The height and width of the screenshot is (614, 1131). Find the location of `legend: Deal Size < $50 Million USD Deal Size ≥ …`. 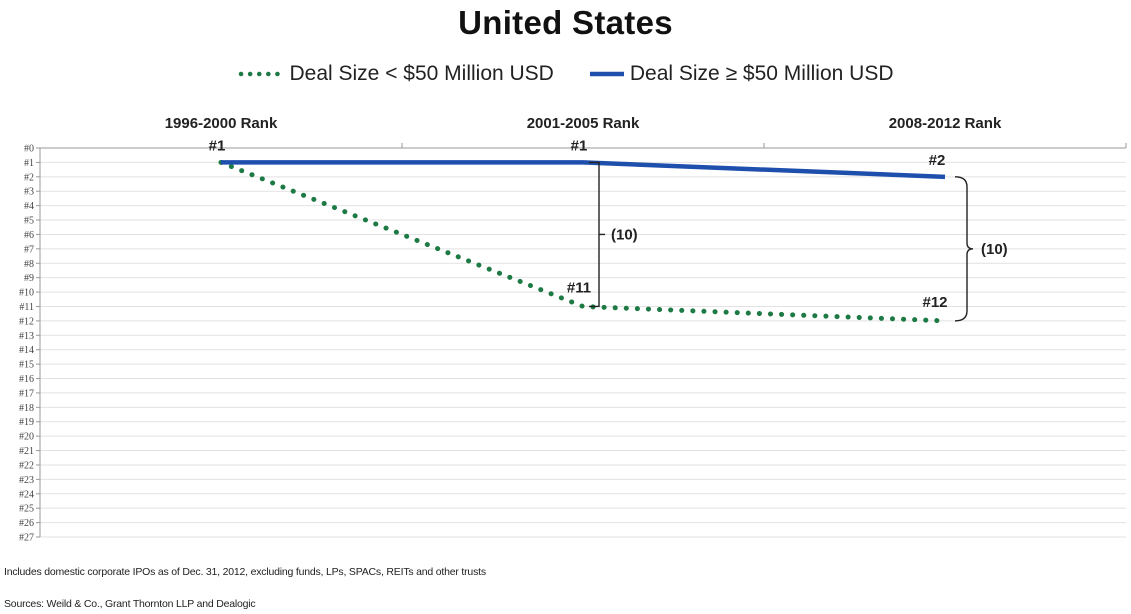

legend: Deal Size < $50 Million USD Deal Size ≥ … is located at coordinates (565, 74).